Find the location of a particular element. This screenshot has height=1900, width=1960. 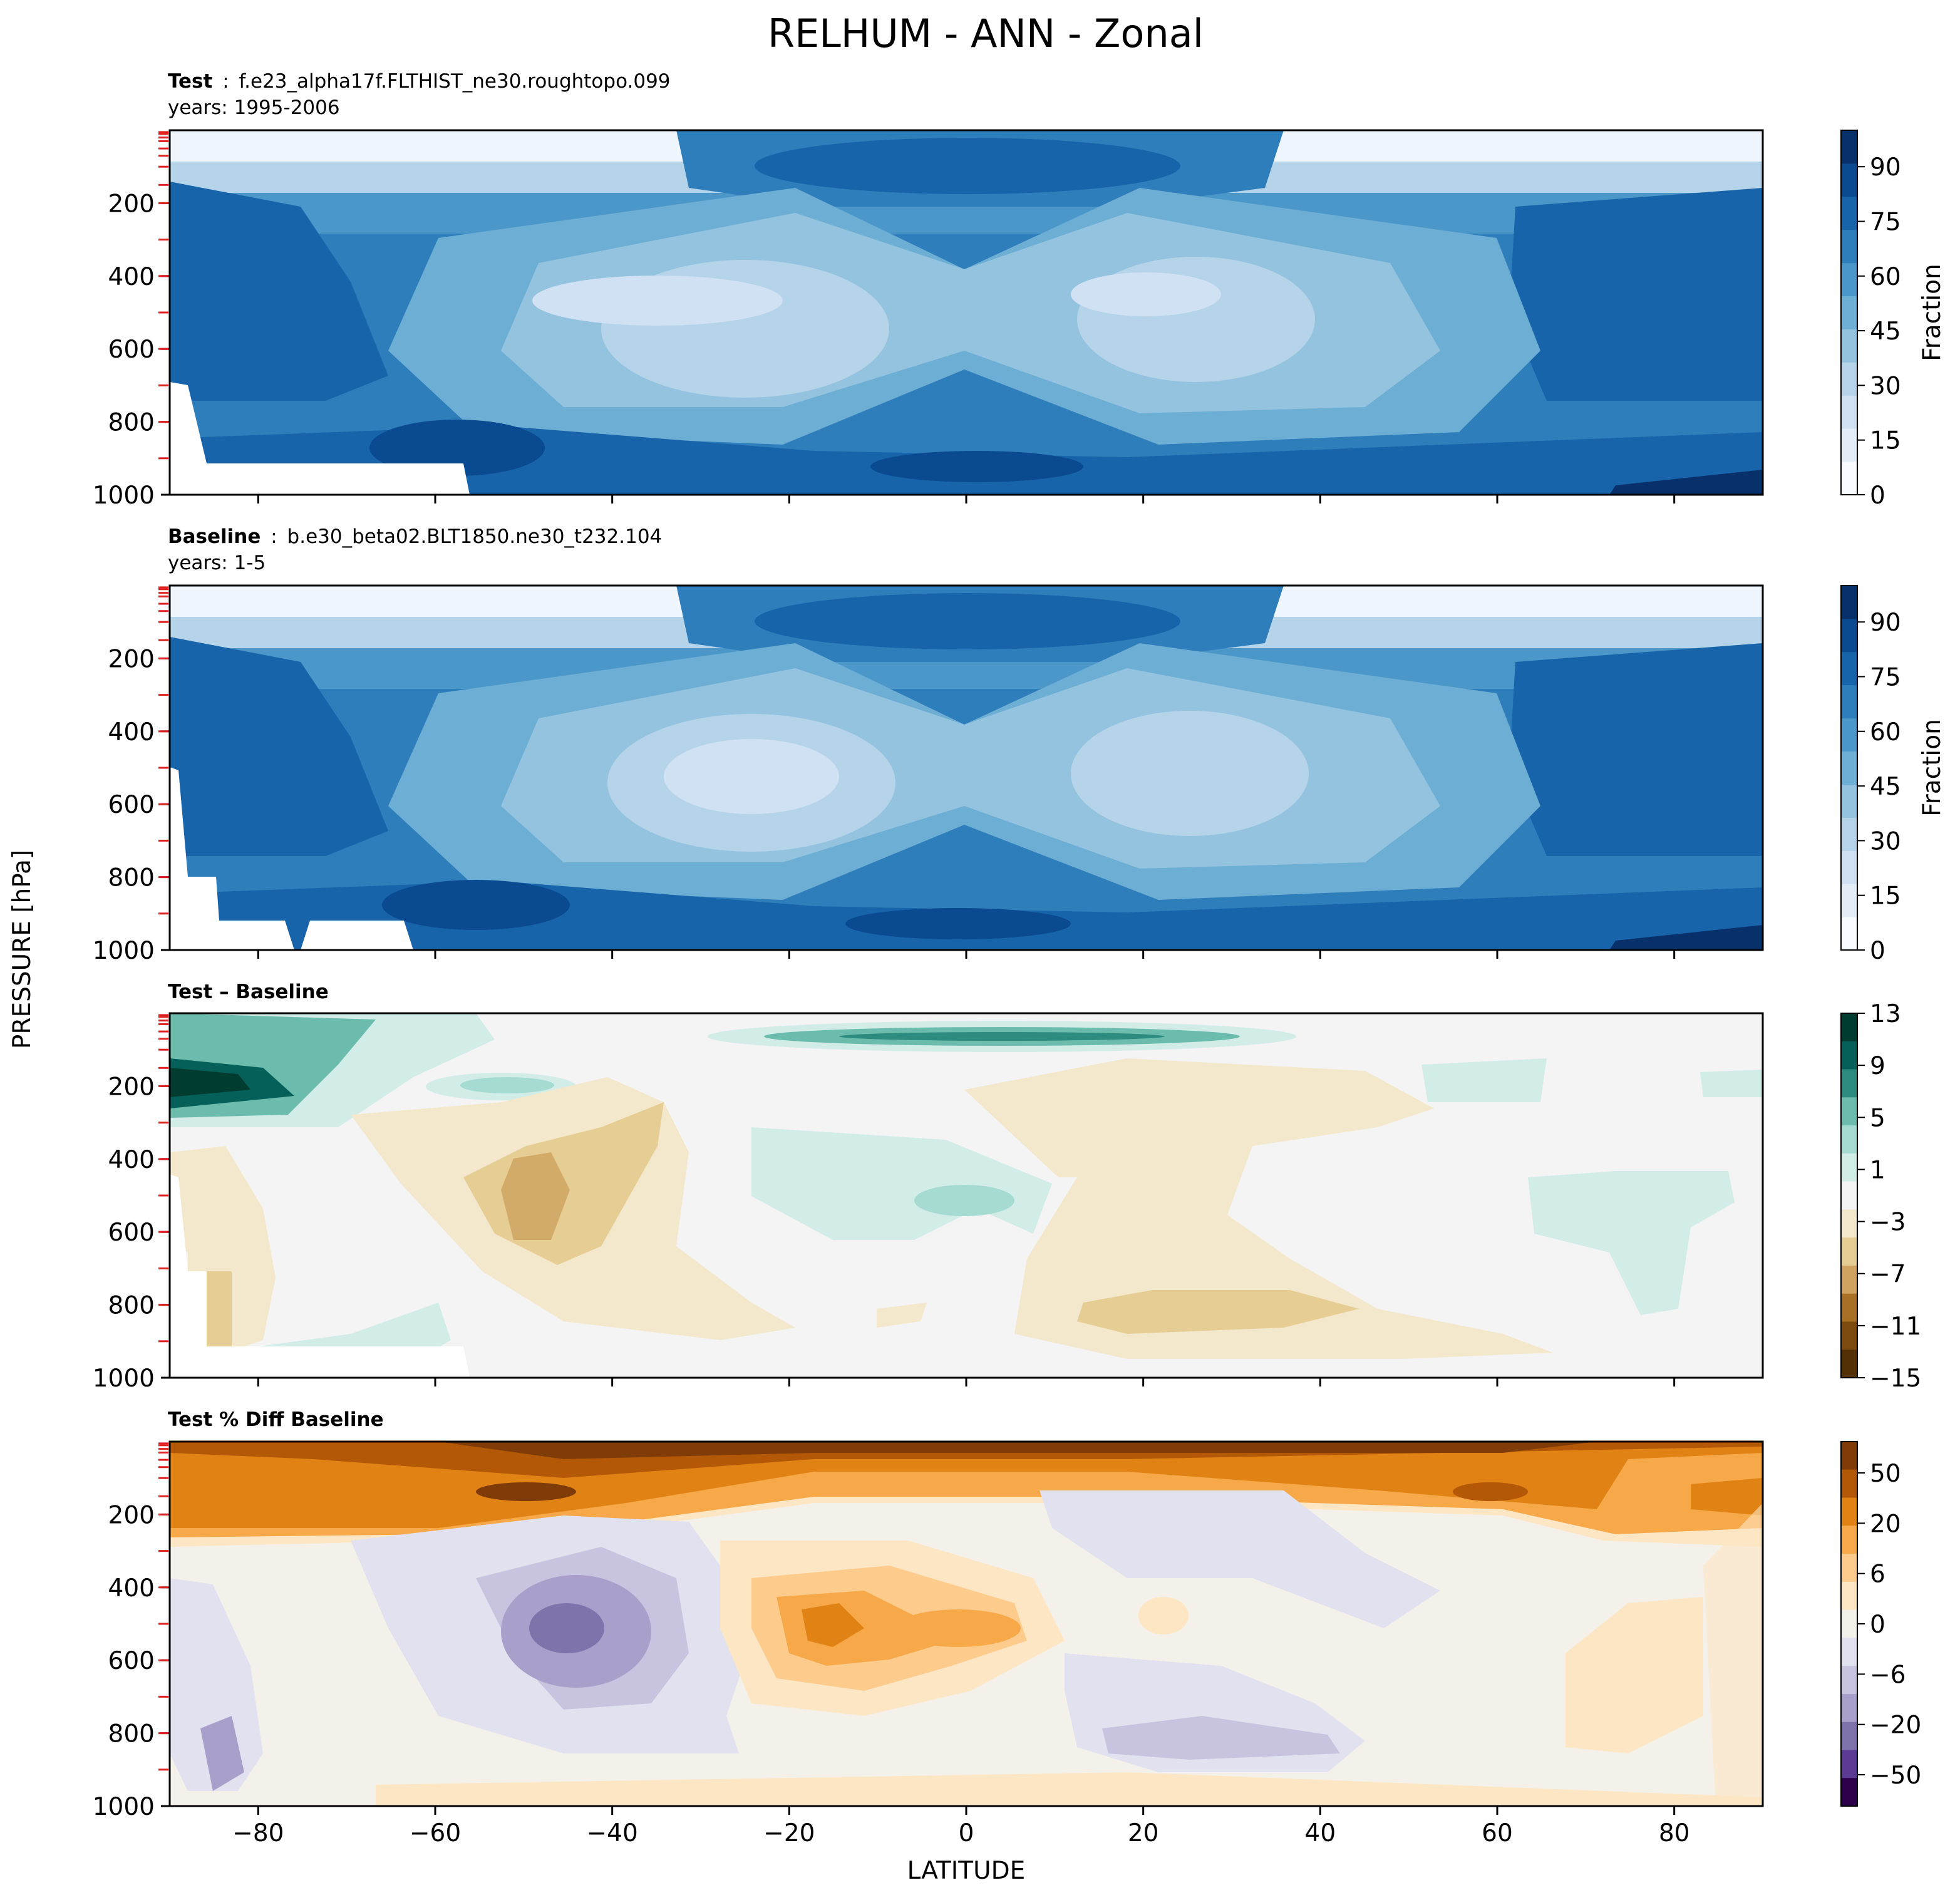

panel-baseline-label: Baseline is located at coordinates (214, 536).